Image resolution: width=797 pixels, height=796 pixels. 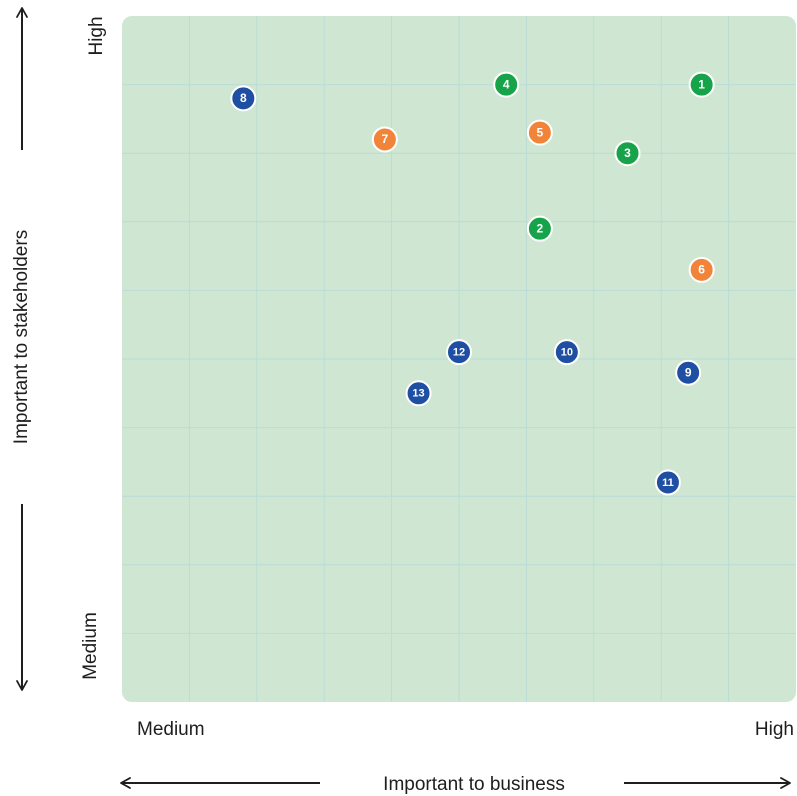 I want to click on data-point-label: 8, so click(x=243, y=98).